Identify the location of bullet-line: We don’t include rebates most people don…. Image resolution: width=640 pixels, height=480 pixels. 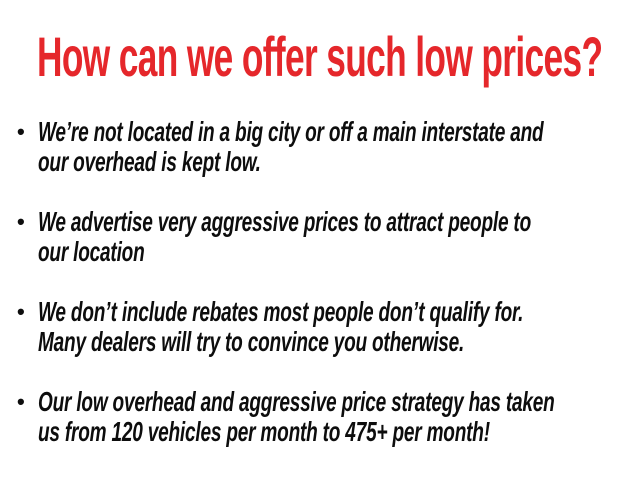
(281, 311).